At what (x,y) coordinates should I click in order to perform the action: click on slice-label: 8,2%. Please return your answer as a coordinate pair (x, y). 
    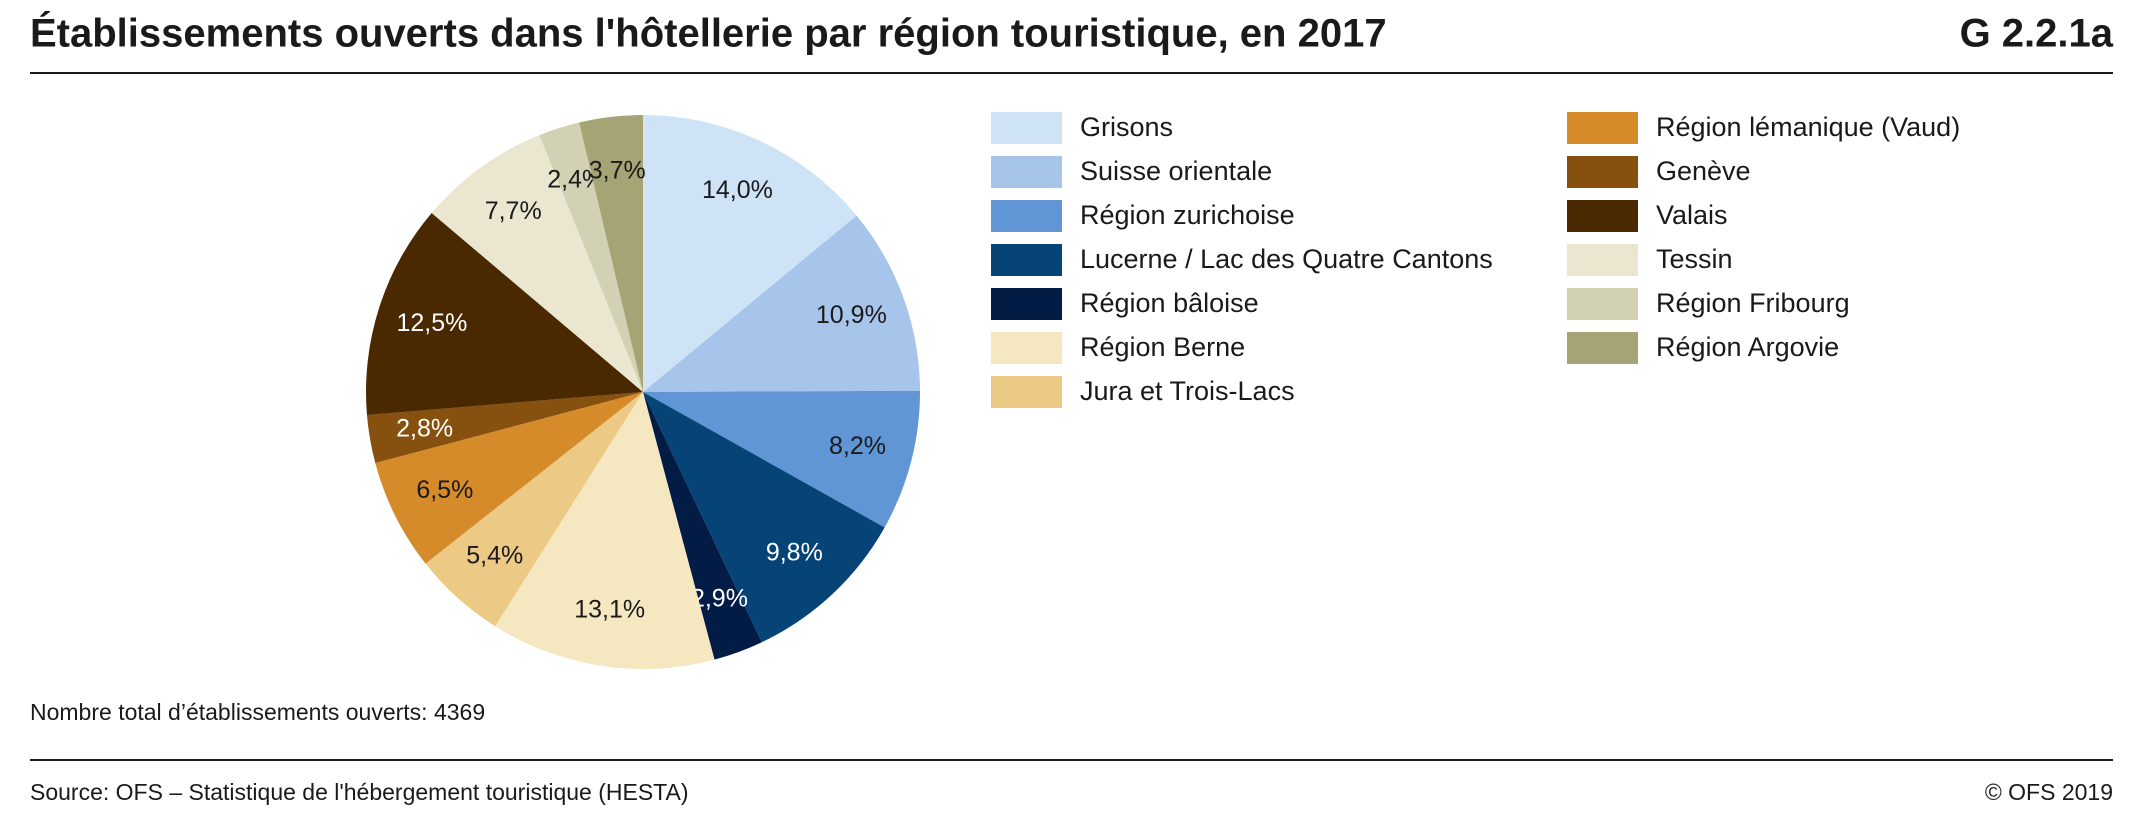
    Looking at the image, I should click on (857, 446).